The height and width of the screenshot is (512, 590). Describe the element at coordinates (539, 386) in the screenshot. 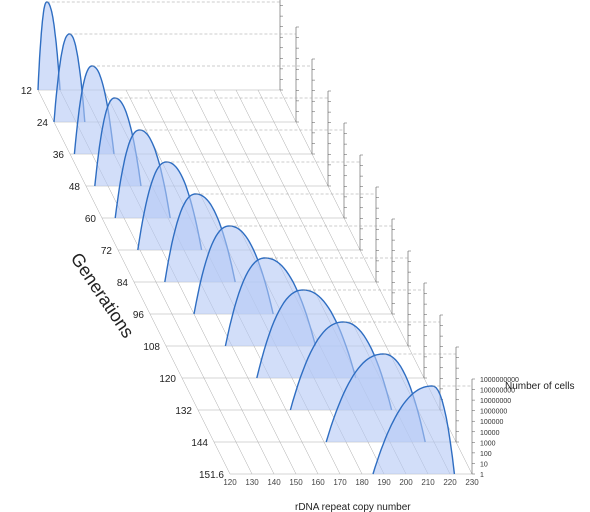

I see `cell-count-axis-label: Number of cells` at that location.